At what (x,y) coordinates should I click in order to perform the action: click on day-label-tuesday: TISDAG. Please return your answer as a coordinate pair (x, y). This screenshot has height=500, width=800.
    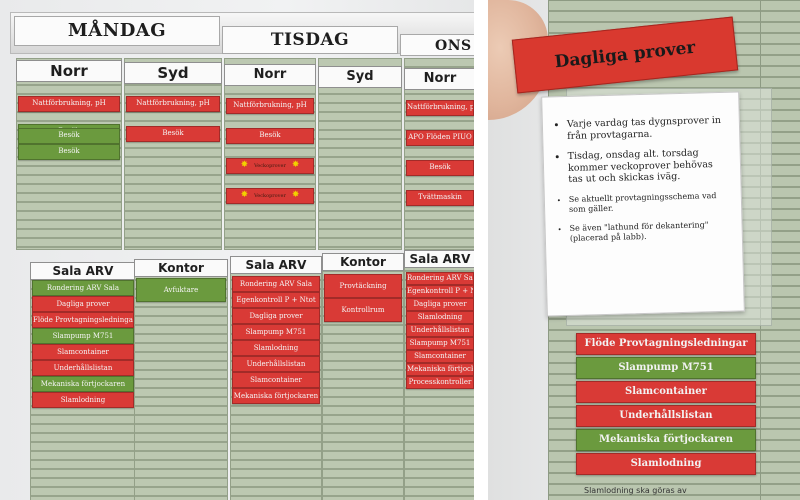
    Looking at the image, I should click on (310, 40).